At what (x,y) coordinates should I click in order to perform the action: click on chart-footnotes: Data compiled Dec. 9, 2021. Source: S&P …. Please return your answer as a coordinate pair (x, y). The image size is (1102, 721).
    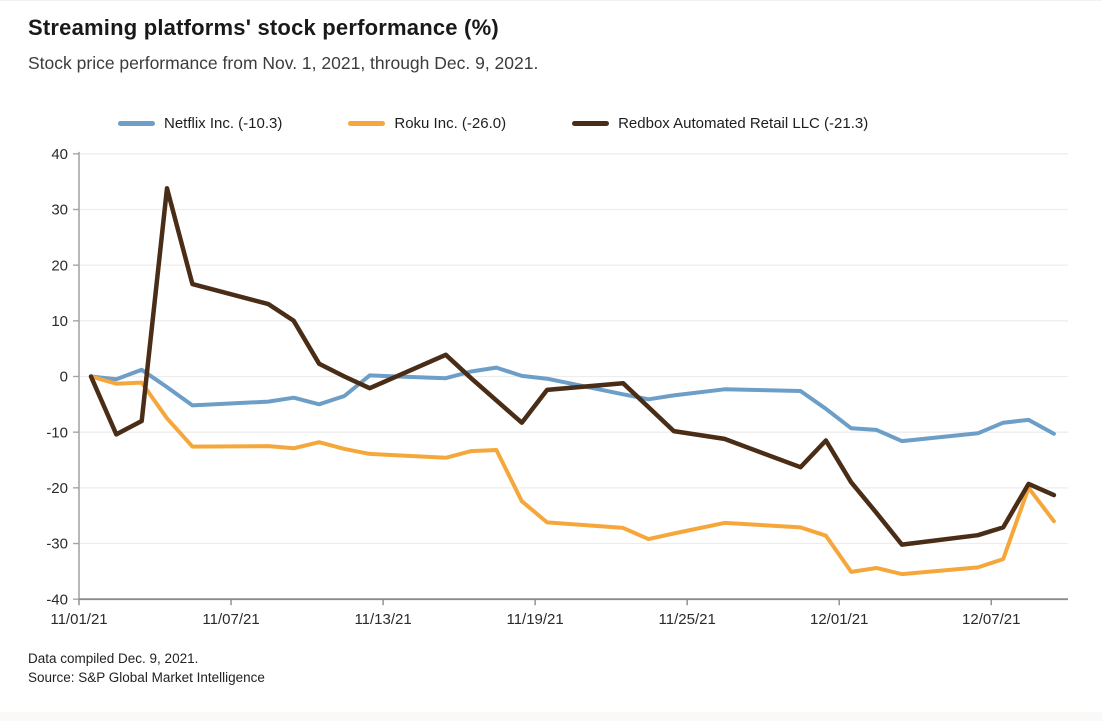
    Looking at the image, I should click on (378, 668).